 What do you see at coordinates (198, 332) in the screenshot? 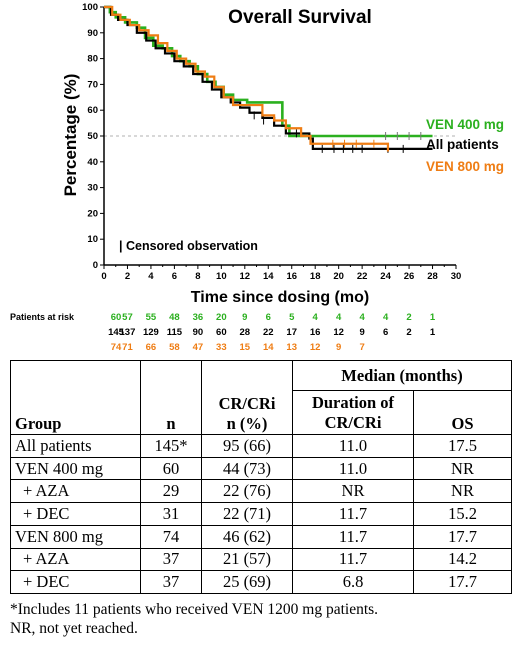
I see `risk-count: 90` at bounding box center [198, 332].